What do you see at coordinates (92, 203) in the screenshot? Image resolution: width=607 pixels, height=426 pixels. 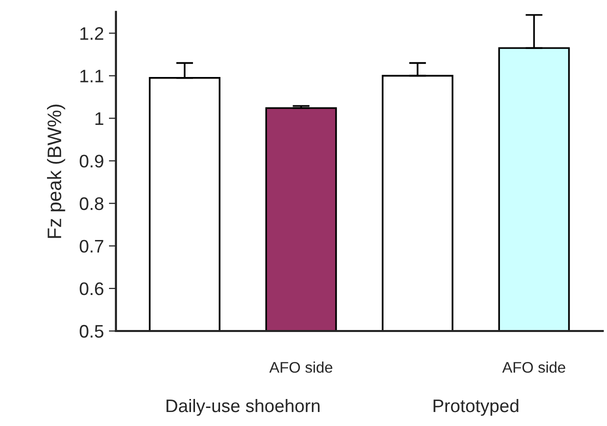 I see `y-tick-label: 0.8` at bounding box center [92, 203].